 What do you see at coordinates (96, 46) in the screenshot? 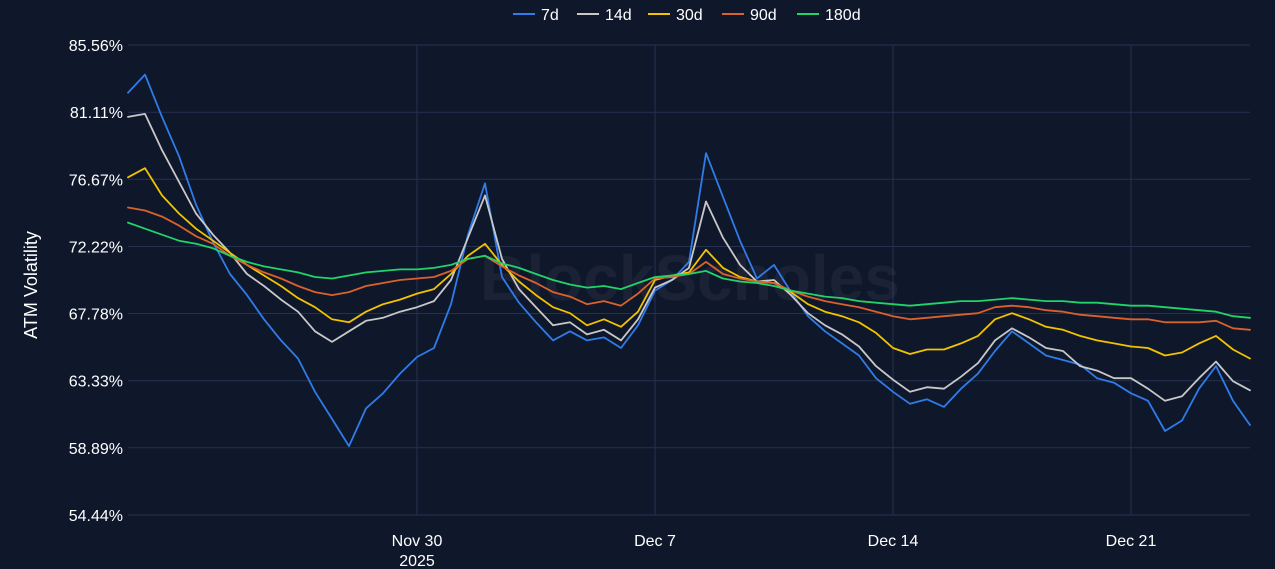
I see `y-tick-label: 85.56%` at bounding box center [96, 46].